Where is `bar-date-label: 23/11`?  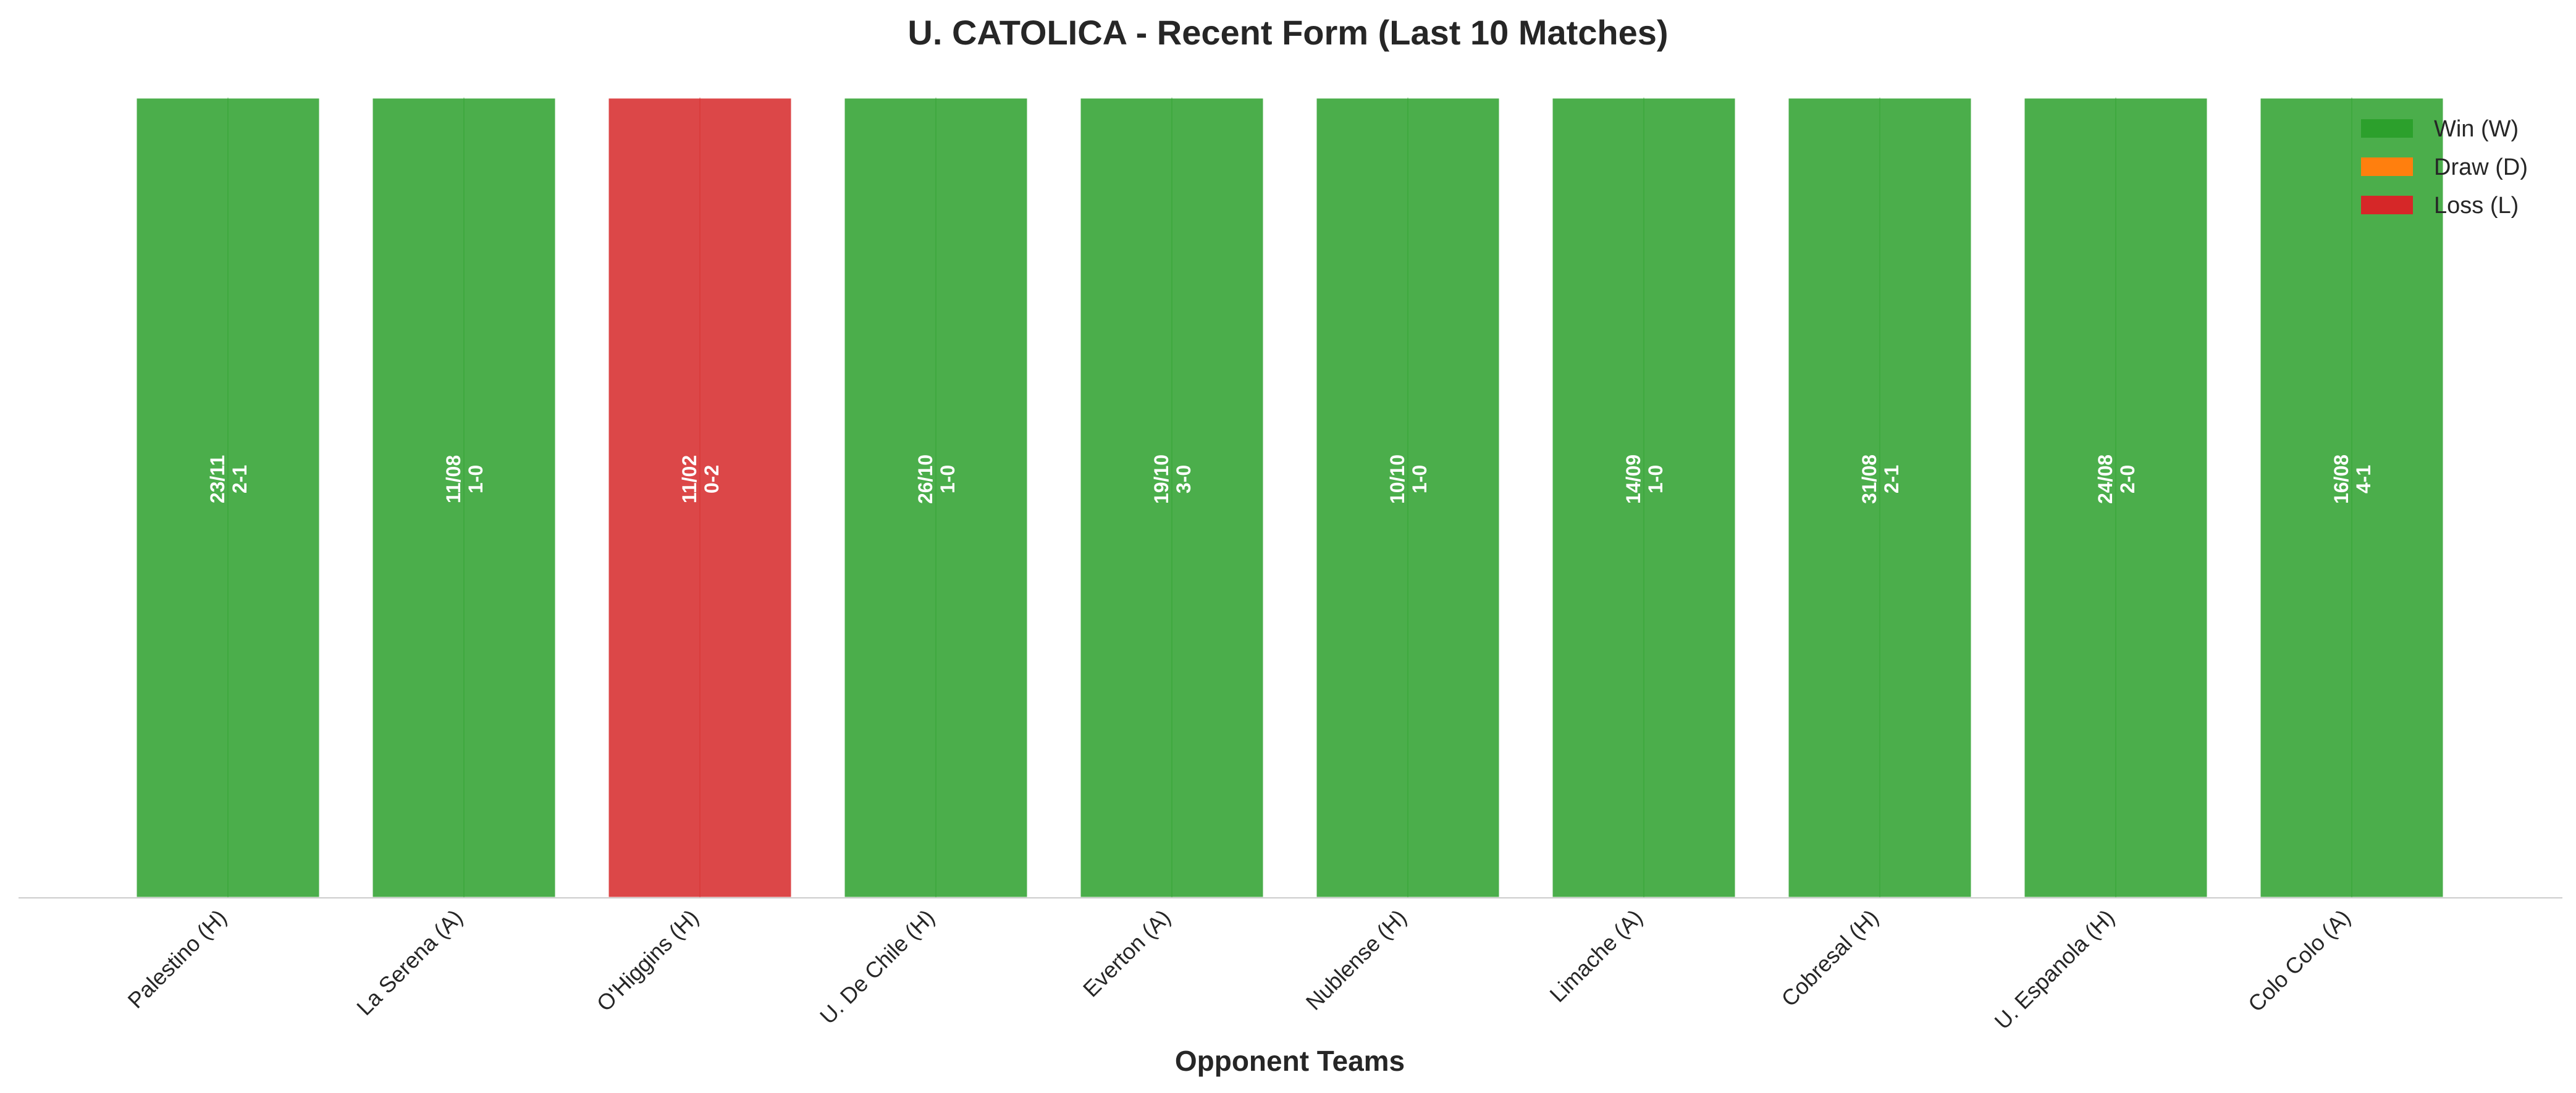 bar-date-label: 23/11 is located at coordinates (217, 479).